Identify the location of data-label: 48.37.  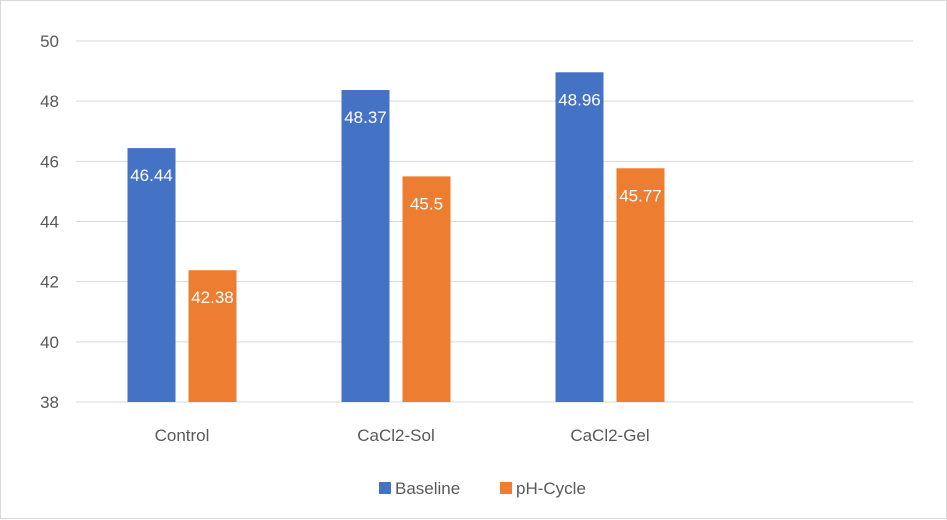
(365, 117).